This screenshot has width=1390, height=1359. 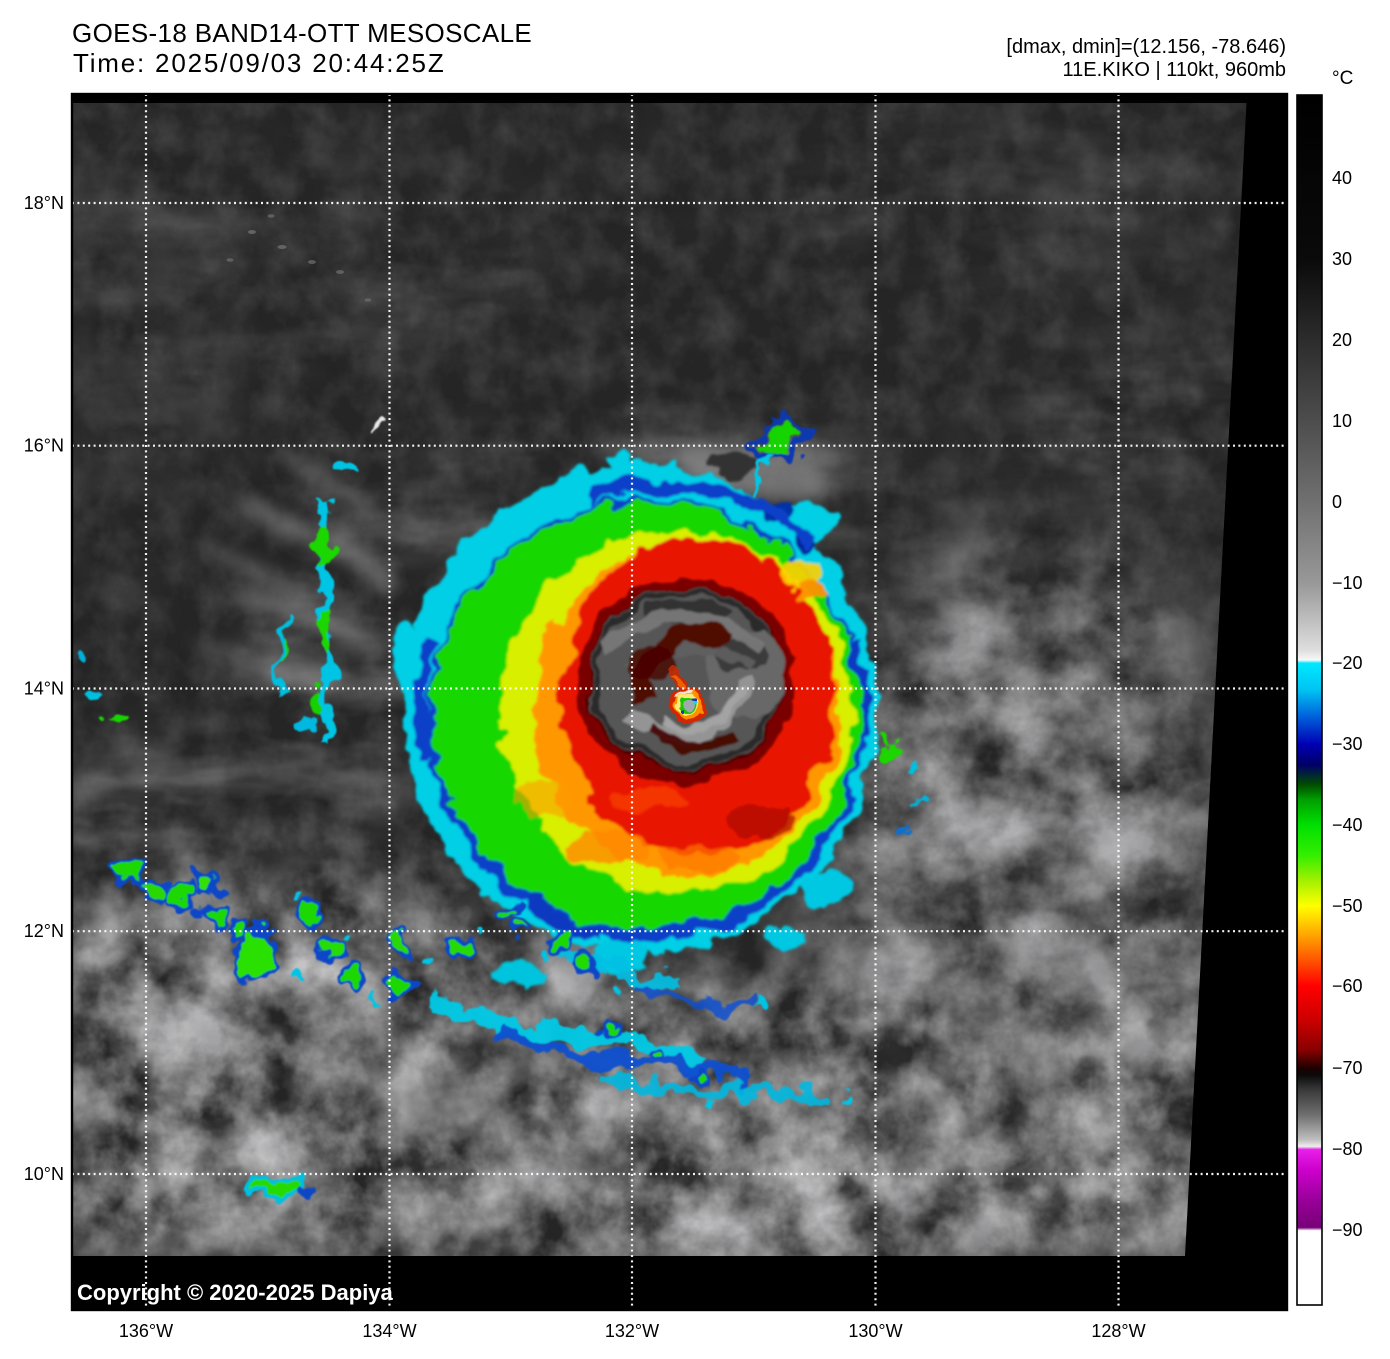 What do you see at coordinates (44, 931) in the screenshot?
I see `svg-text: 12°N` at bounding box center [44, 931].